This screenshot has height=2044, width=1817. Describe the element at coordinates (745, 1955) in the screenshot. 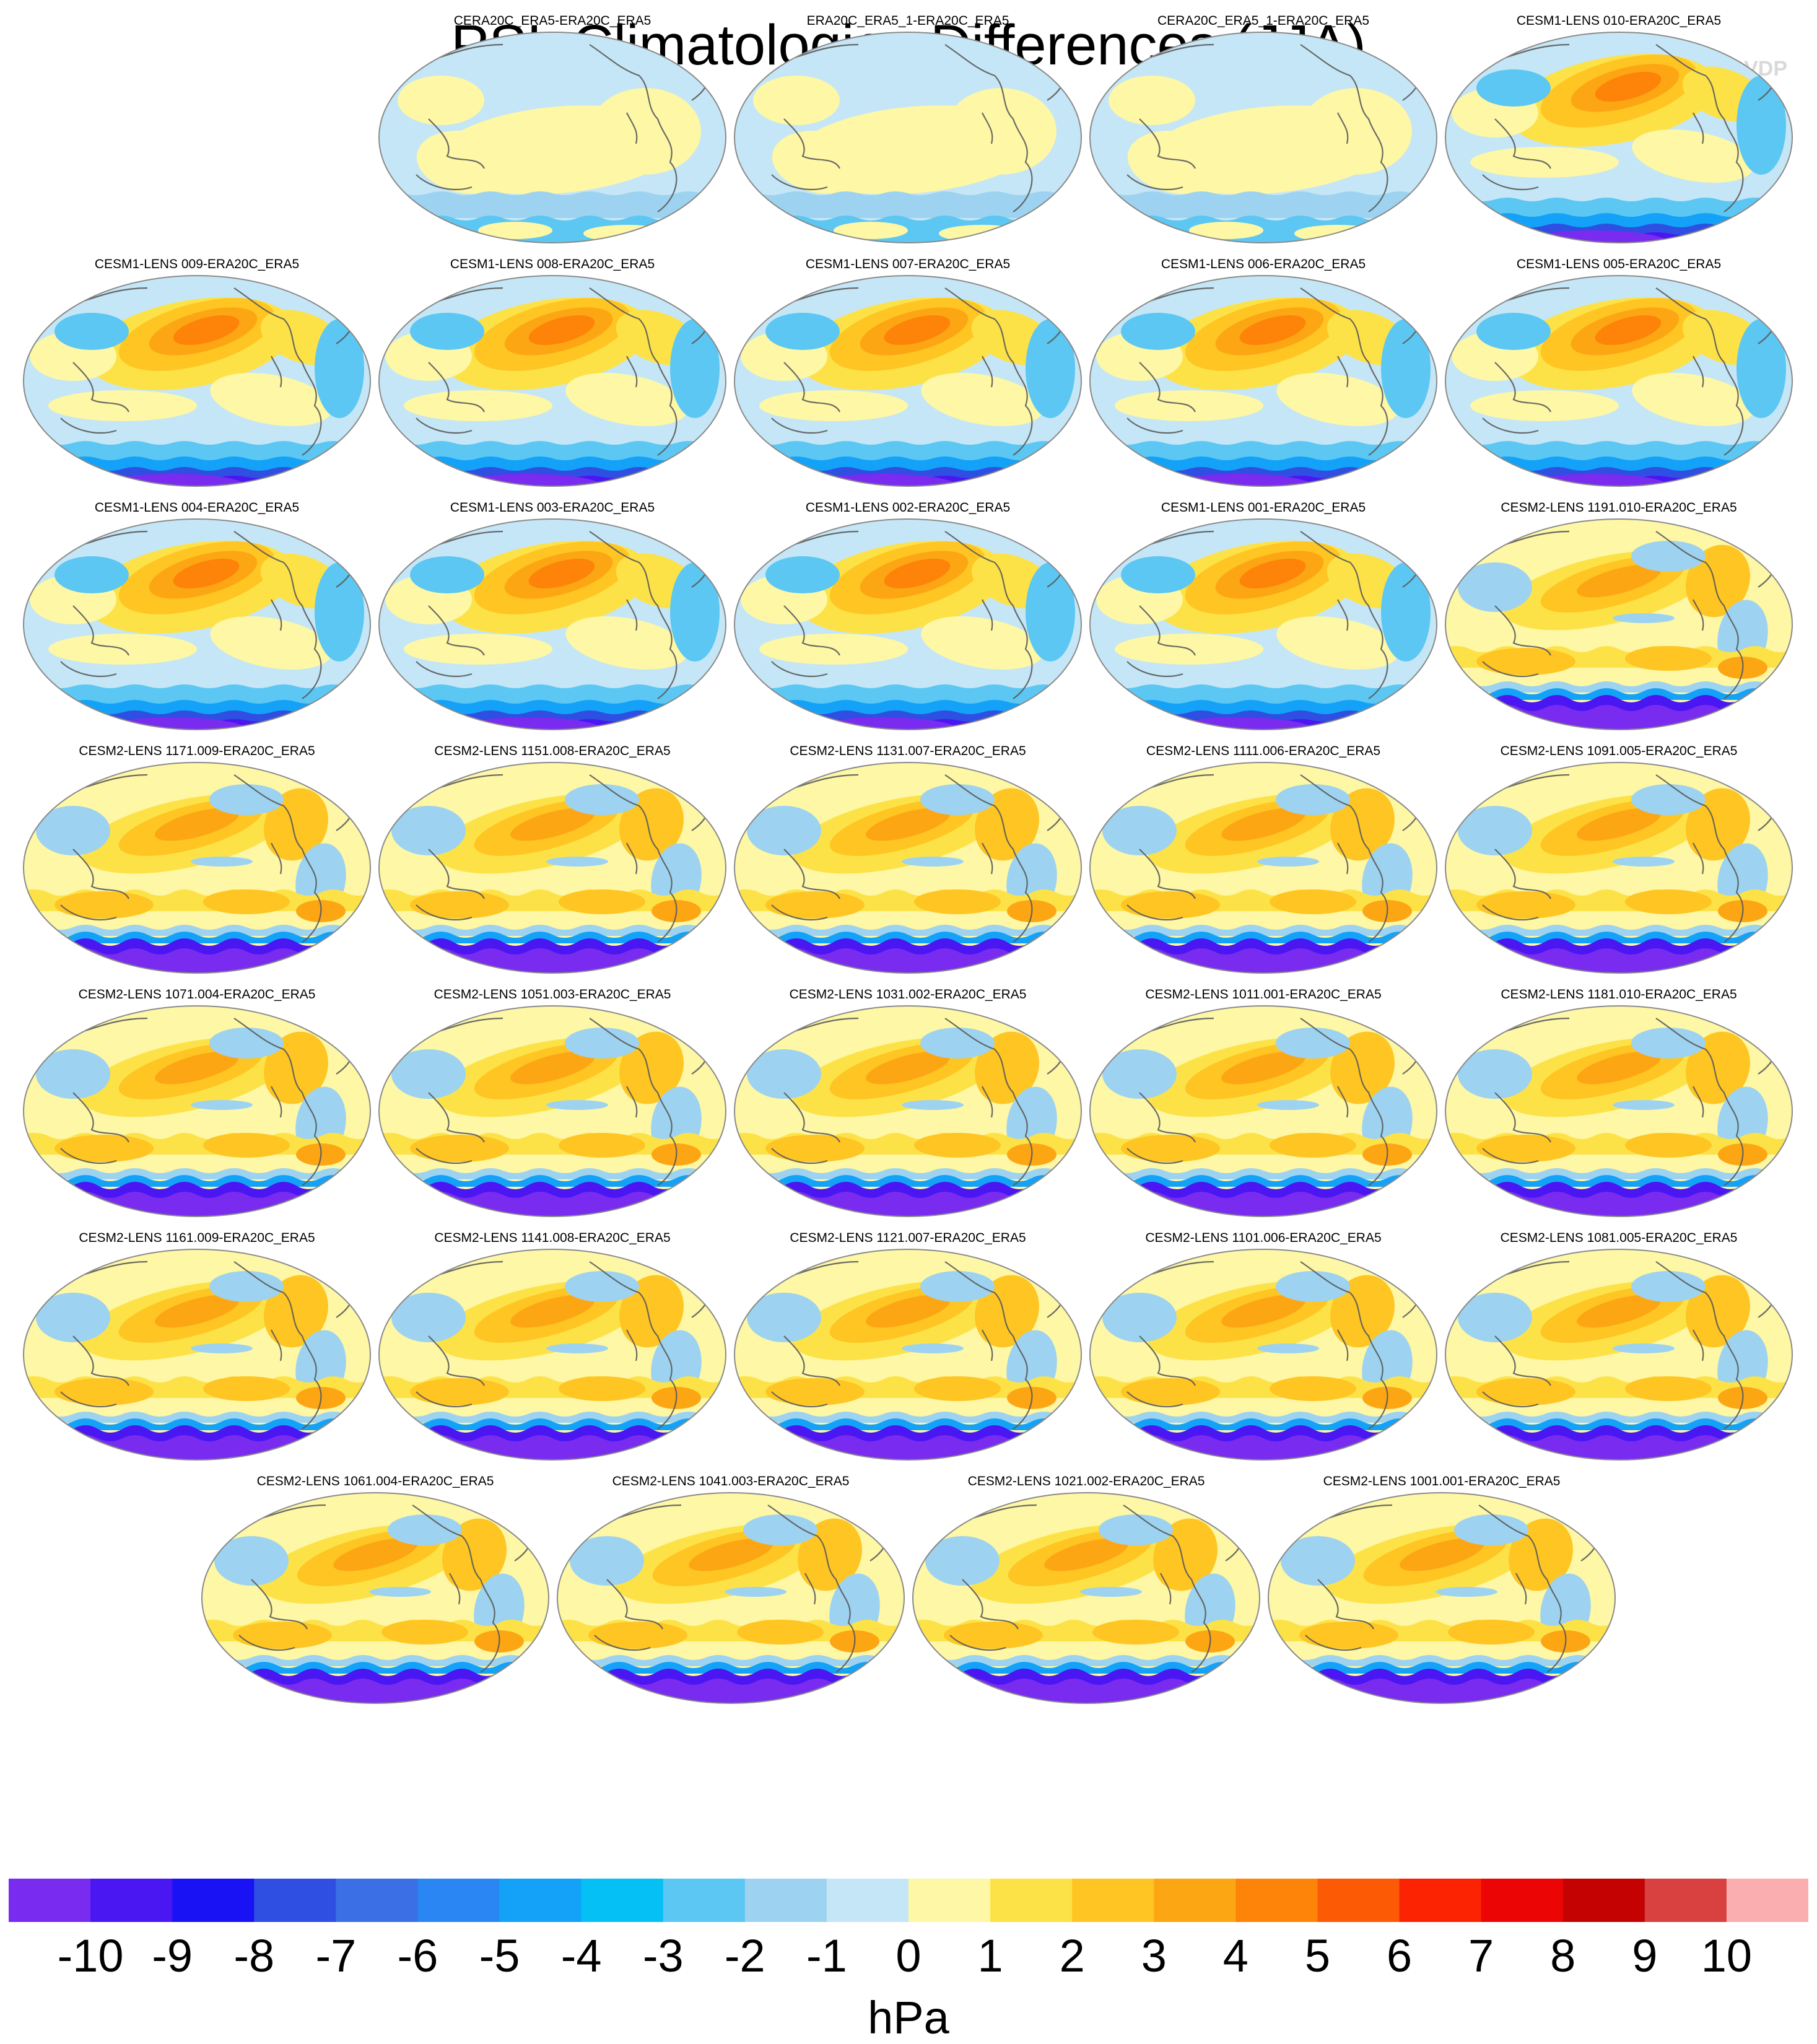

I see `colorbar-tick-label: -2` at that location.